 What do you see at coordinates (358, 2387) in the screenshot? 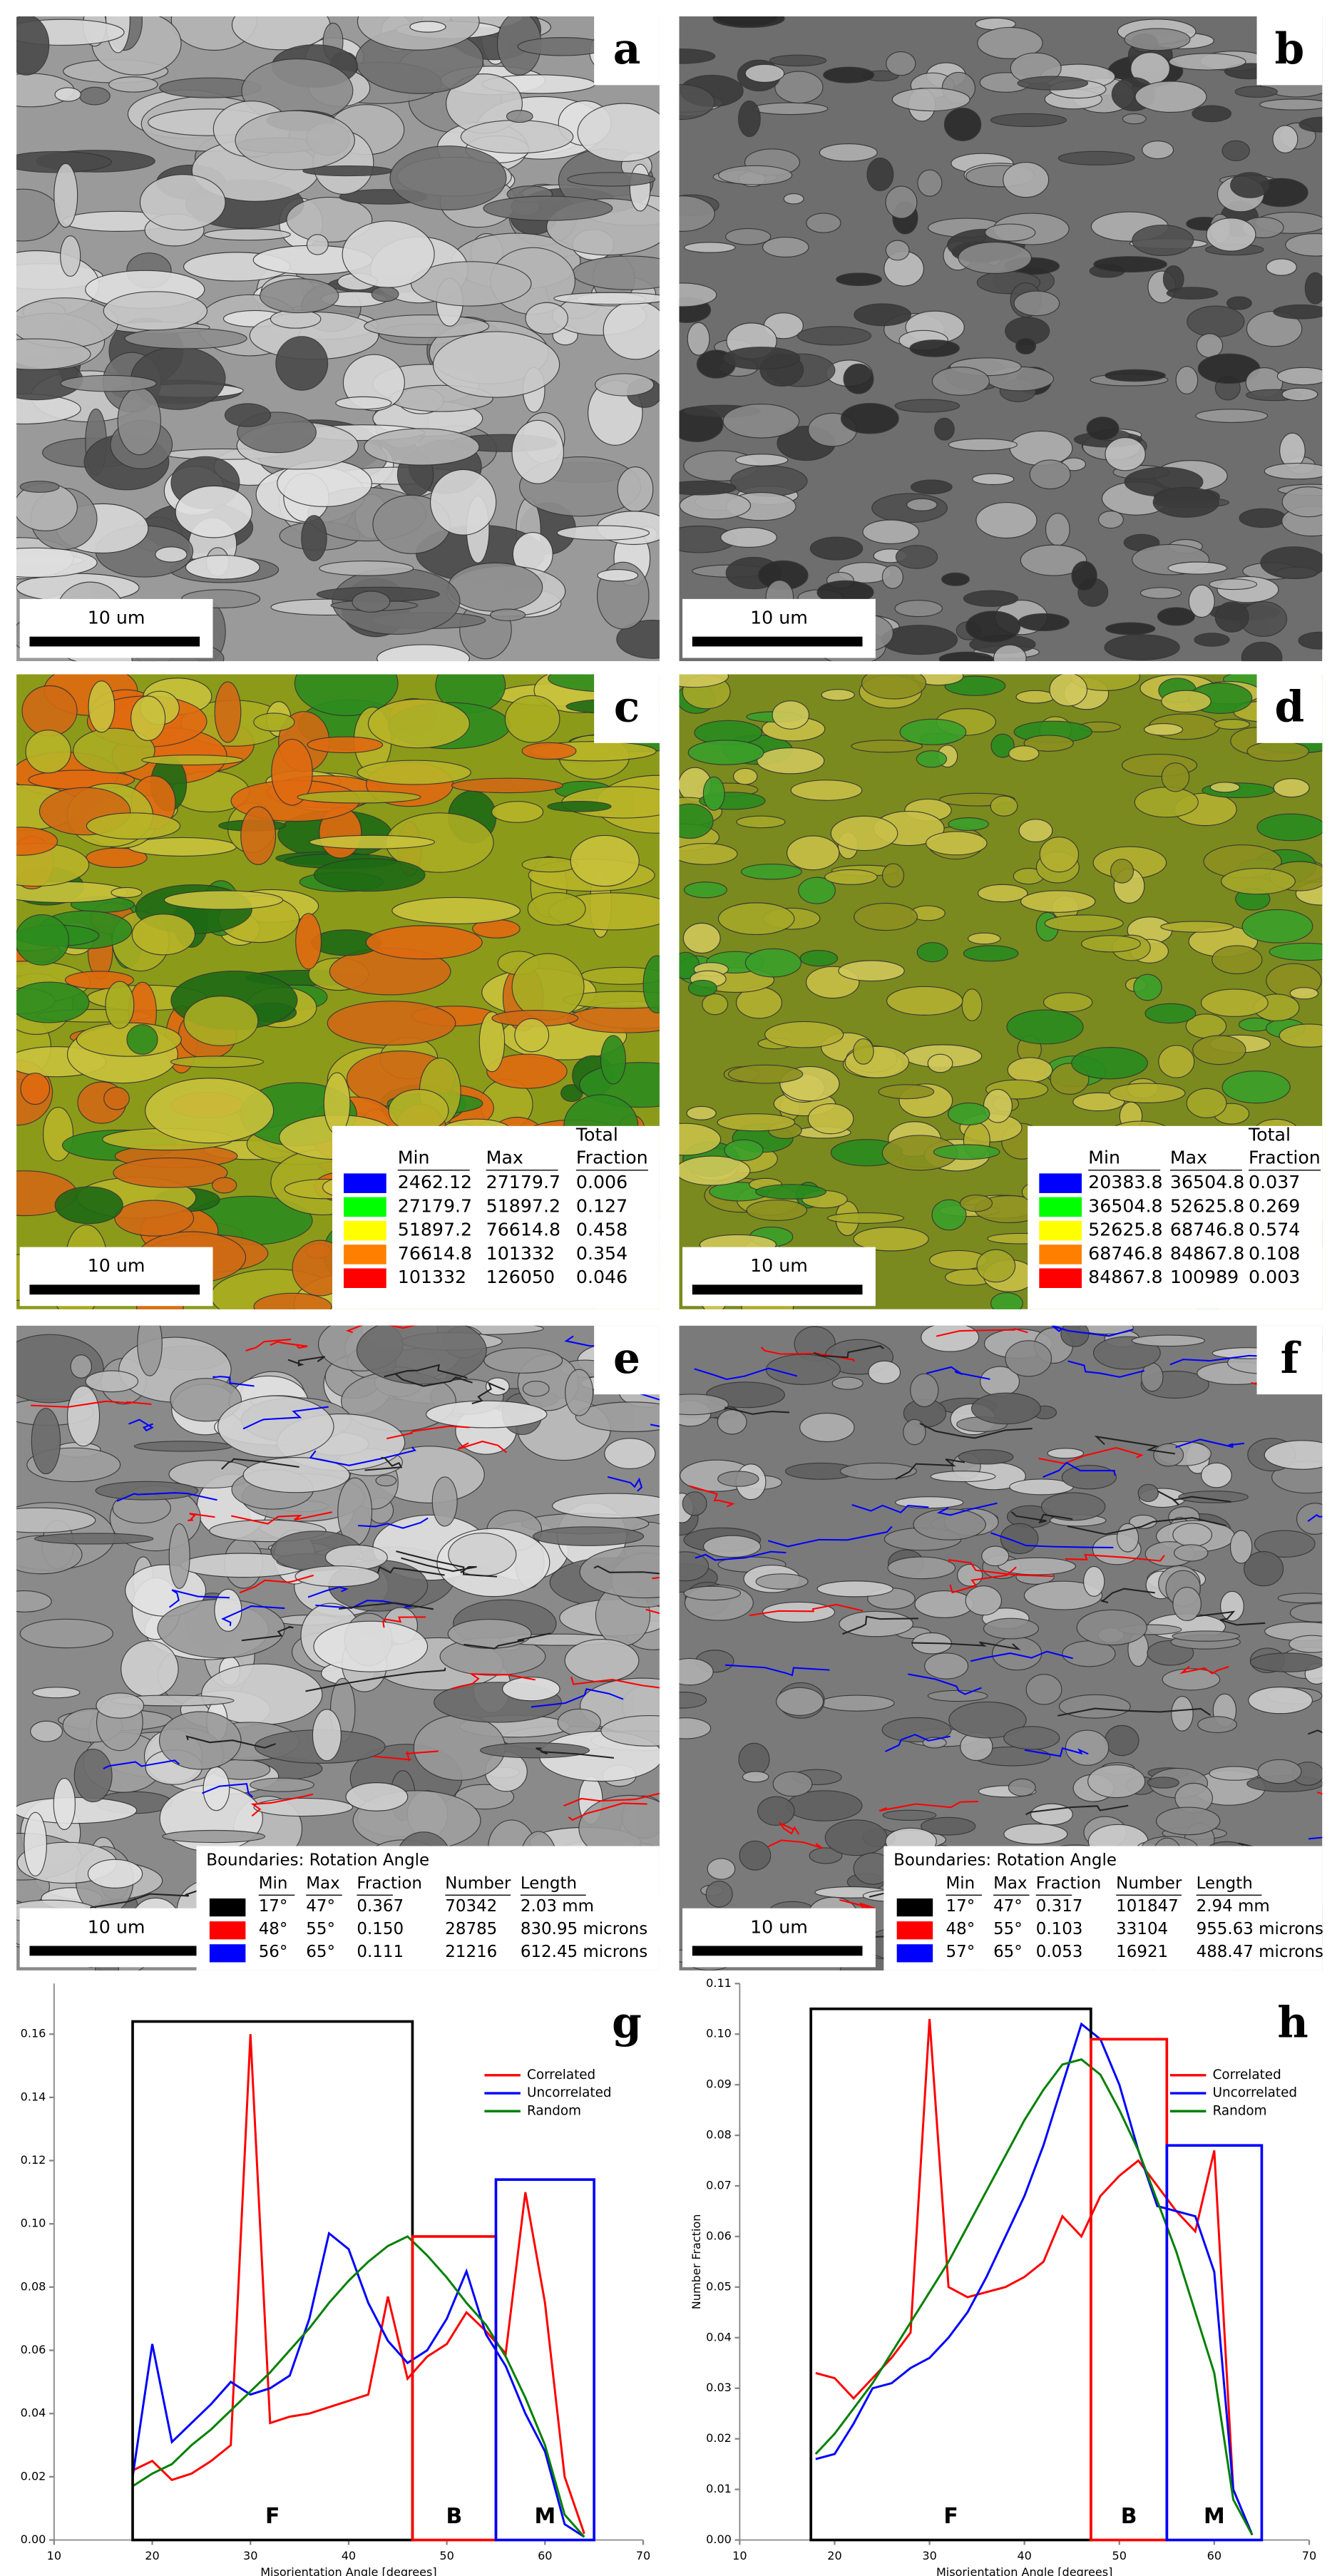
I see `series-line` at bounding box center [358, 2387].